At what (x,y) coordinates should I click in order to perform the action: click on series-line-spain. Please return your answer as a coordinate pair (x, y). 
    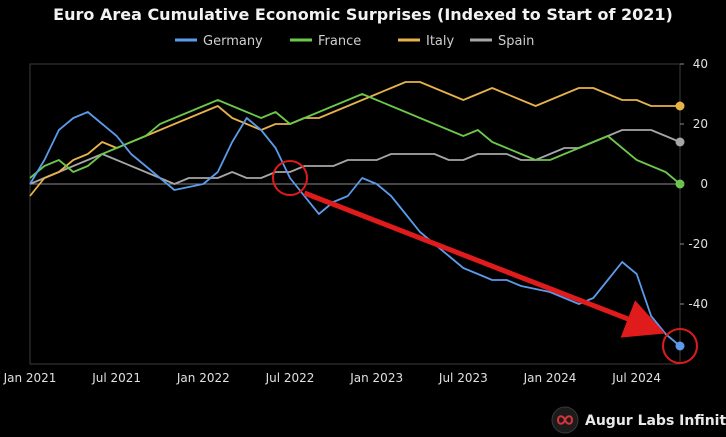
    Looking at the image, I should click on (355, 157).